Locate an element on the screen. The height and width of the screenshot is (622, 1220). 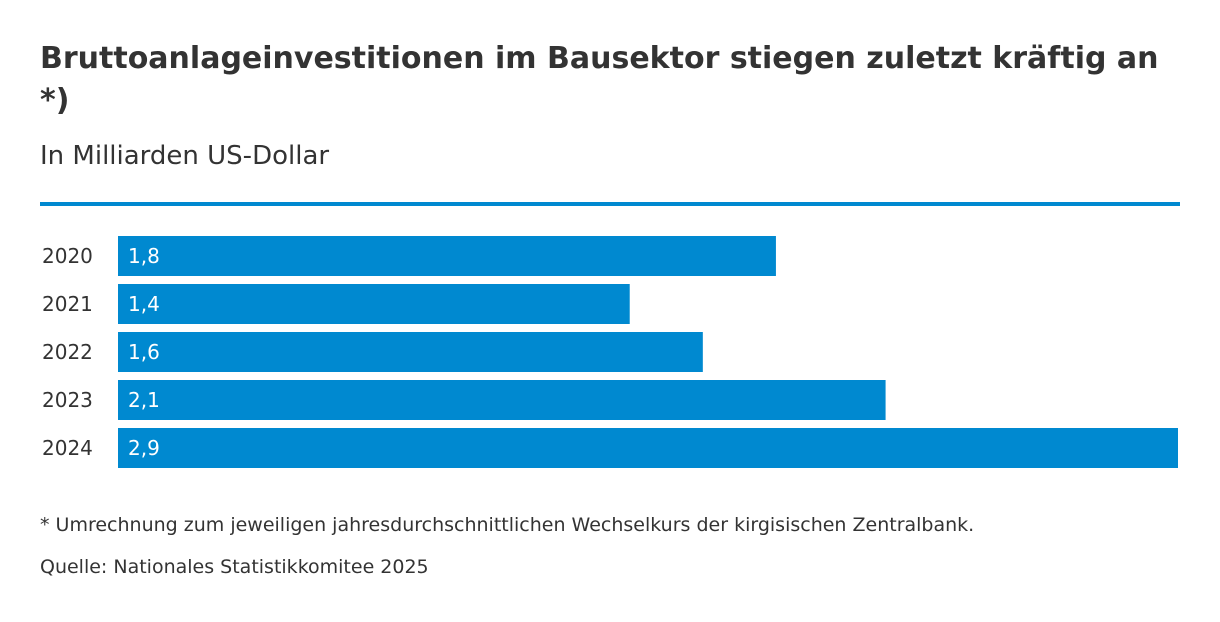
value-label-2021: 1,4 is located at coordinates (144, 304).